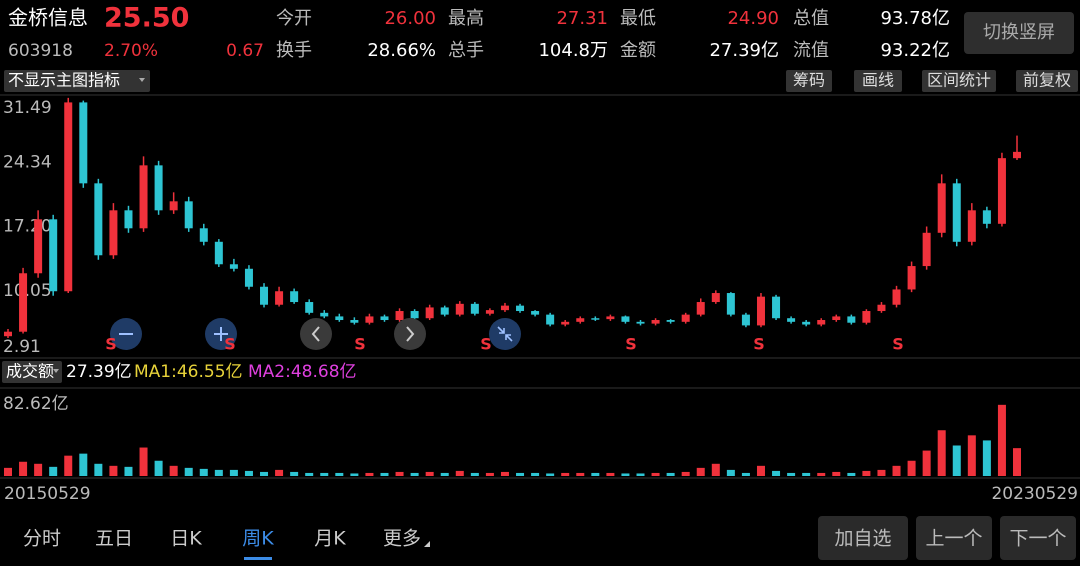 This screenshot has height=566, width=1080. I want to click on orientation-button, so click(1019, 33).